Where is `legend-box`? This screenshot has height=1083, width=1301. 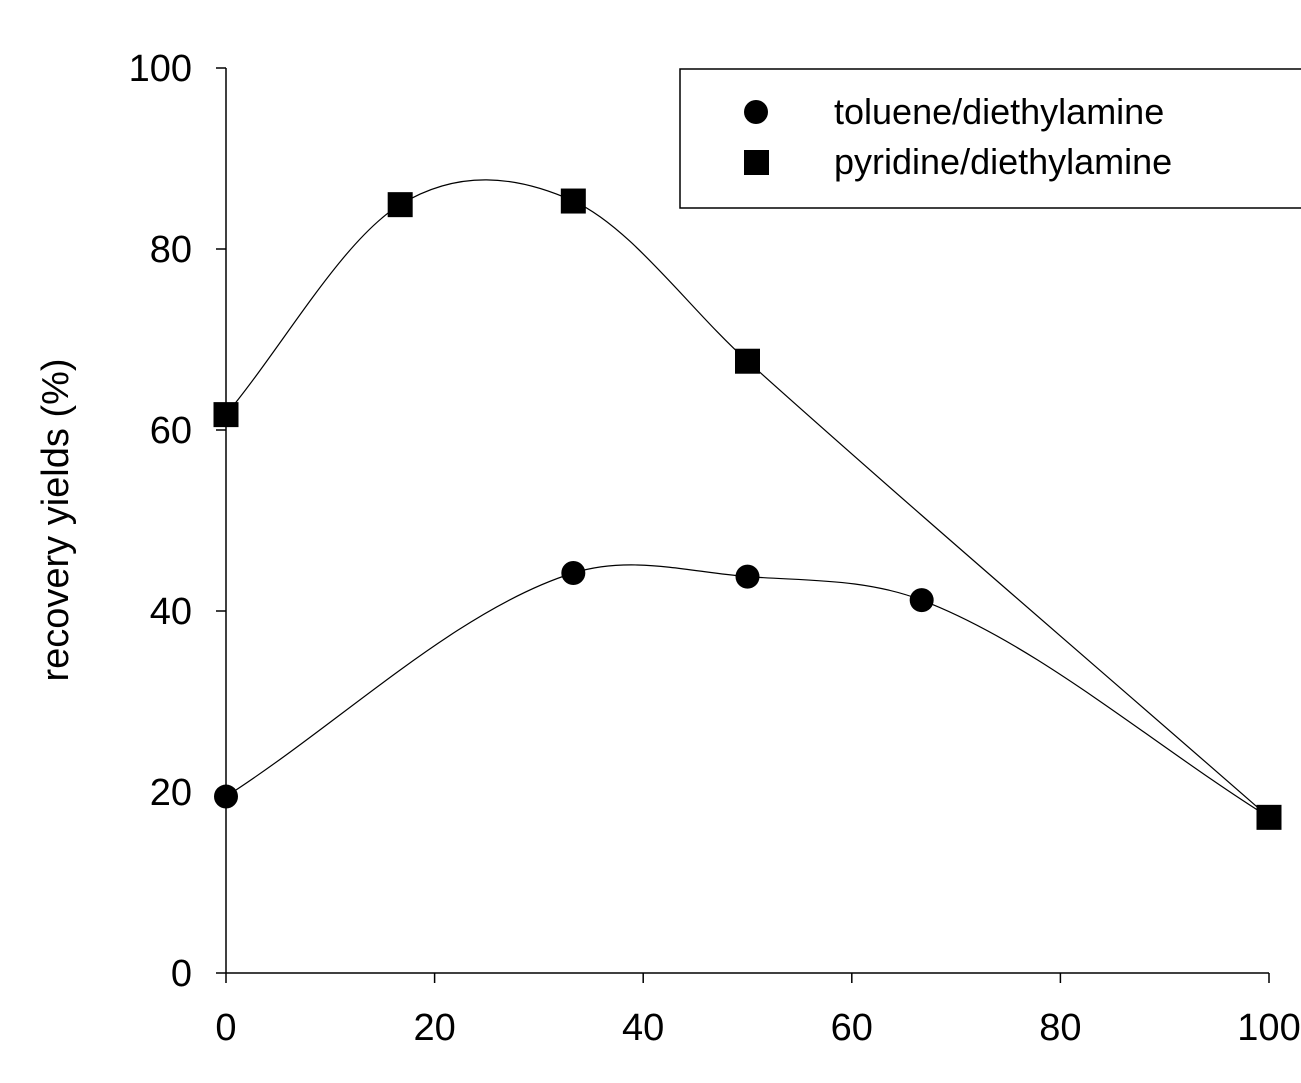 legend-box is located at coordinates (990, 138).